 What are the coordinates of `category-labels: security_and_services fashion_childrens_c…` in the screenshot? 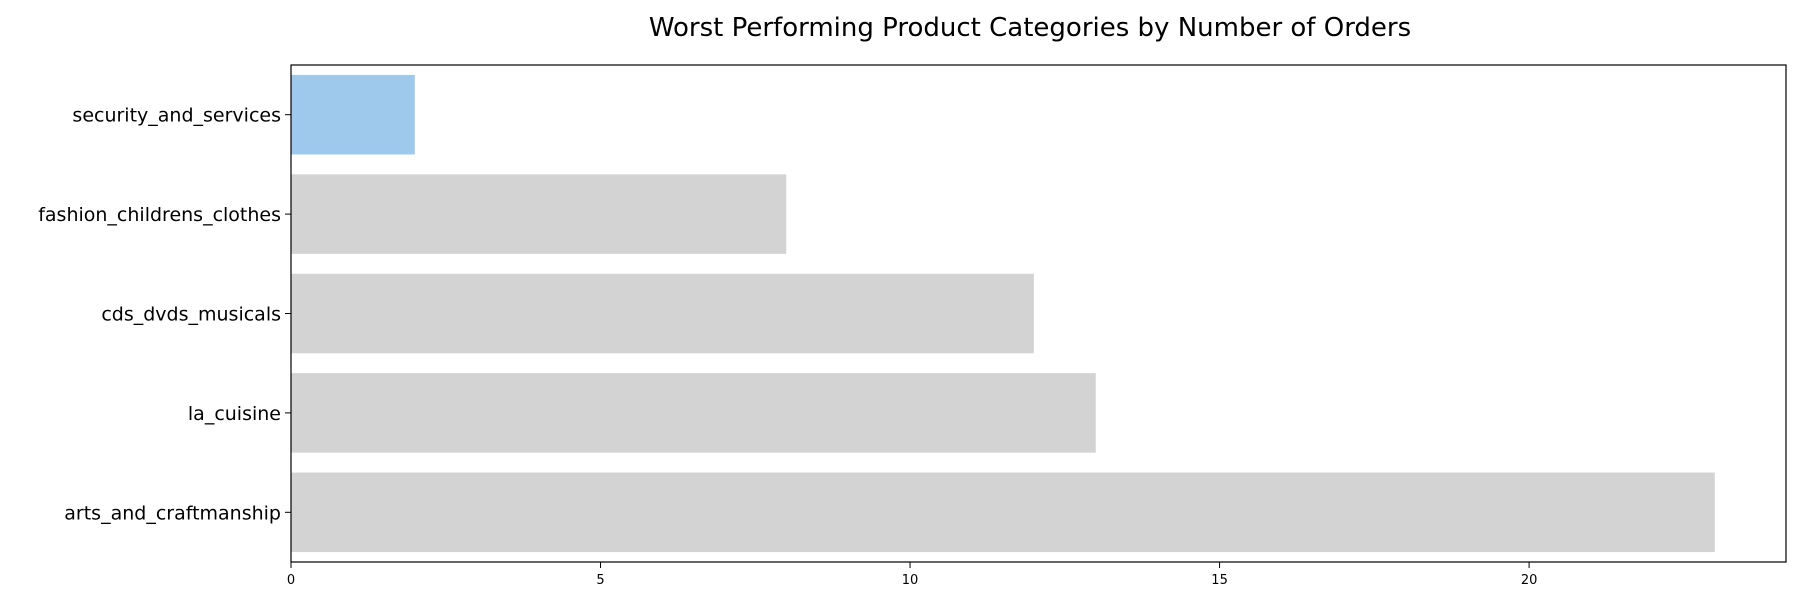 It's located at (164, 314).